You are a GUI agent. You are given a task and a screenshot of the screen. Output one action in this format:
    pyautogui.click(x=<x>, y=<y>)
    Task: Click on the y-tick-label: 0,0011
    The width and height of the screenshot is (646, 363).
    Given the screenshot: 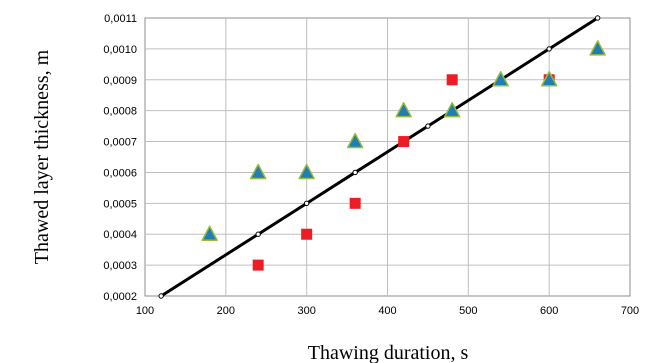 What is the action you would take?
    pyautogui.click(x=120, y=19)
    